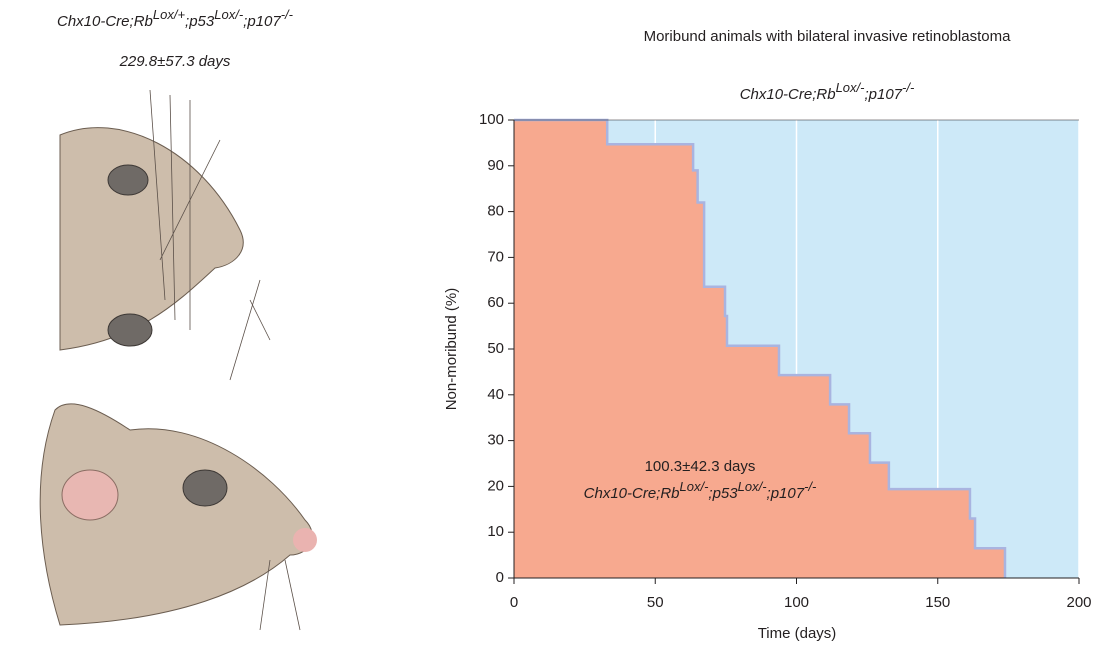  Describe the element at coordinates (495, 211) in the screenshot. I see `y-tick-label: 80` at that location.